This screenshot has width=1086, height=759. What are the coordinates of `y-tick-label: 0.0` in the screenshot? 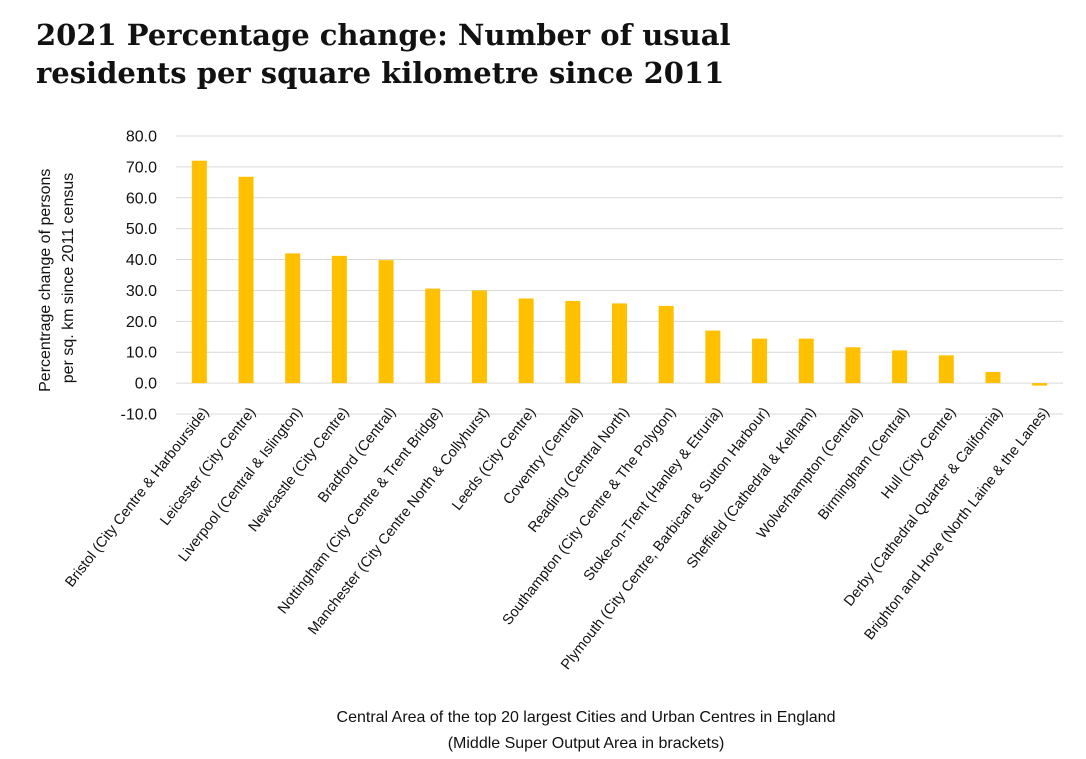 It's located at (146, 384).